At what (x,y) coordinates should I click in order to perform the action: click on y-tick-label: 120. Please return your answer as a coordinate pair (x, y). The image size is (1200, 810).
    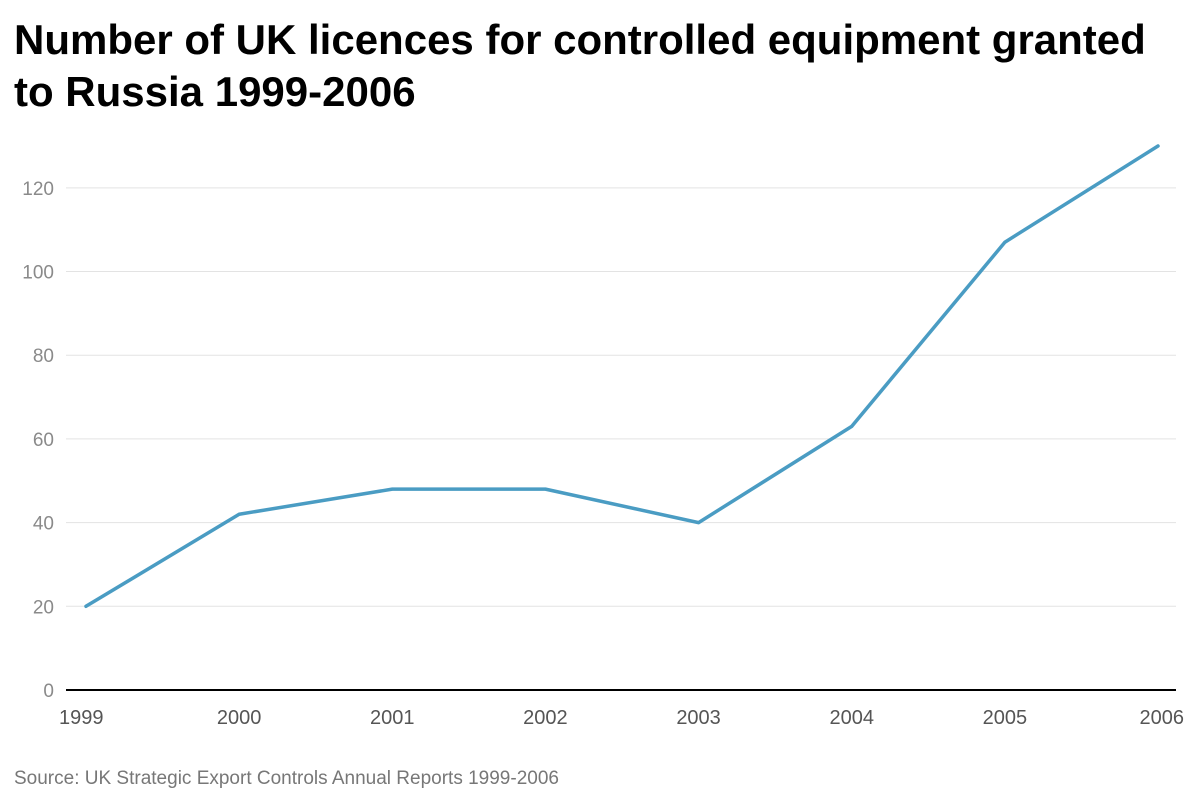
    Looking at the image, I should click on (38, 189).